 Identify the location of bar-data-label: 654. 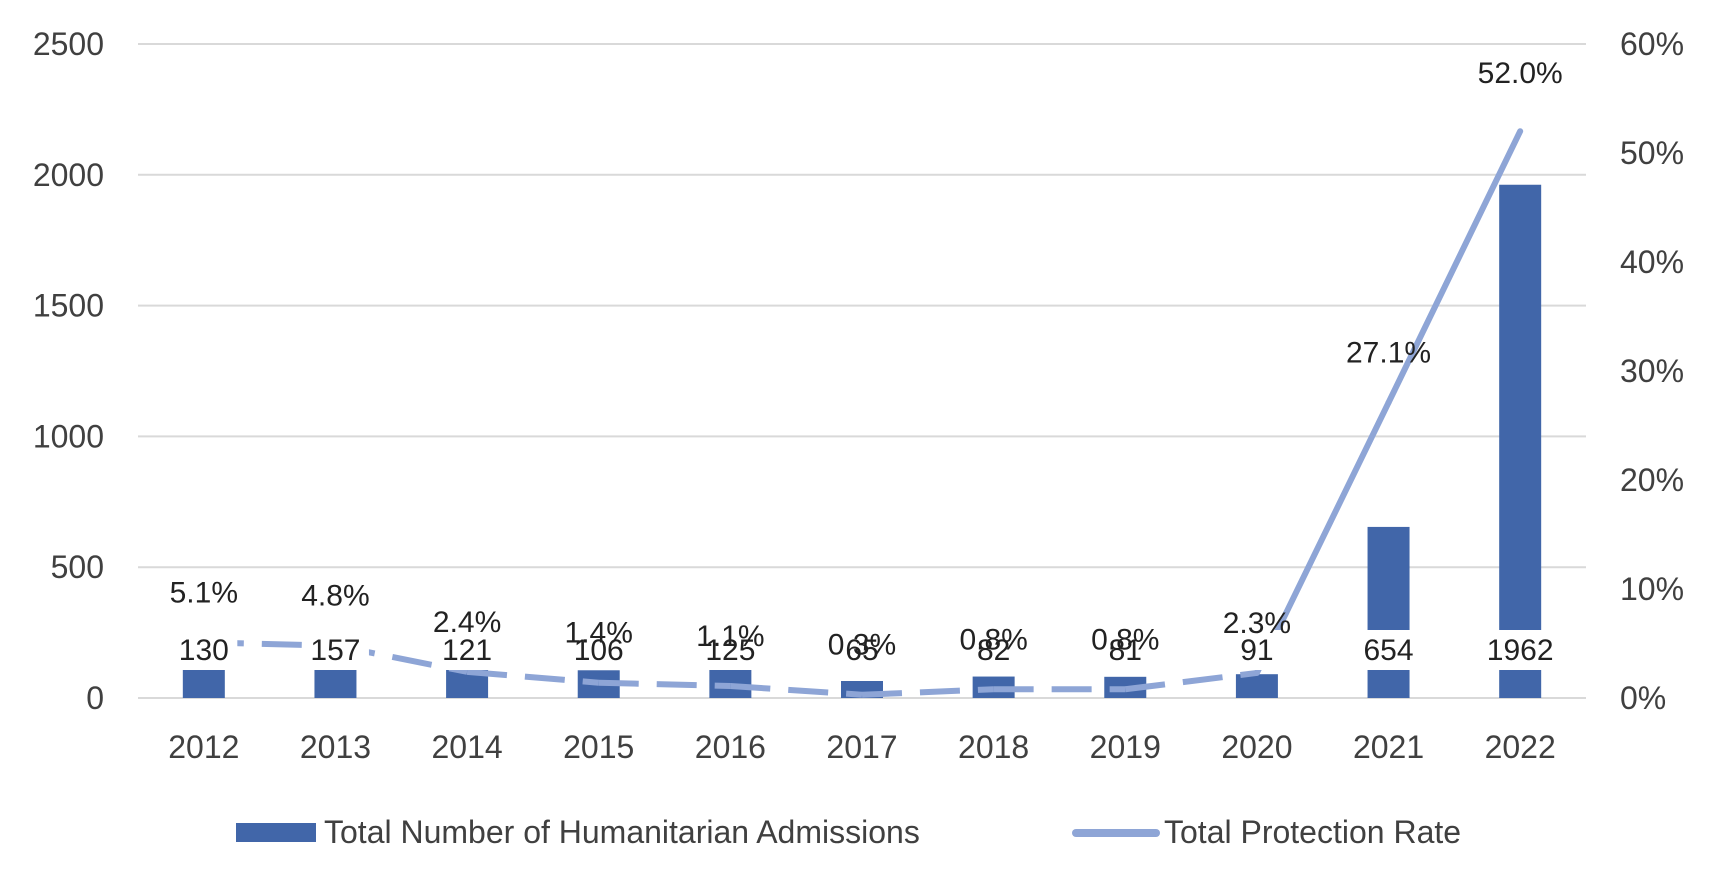
(1389, 650).